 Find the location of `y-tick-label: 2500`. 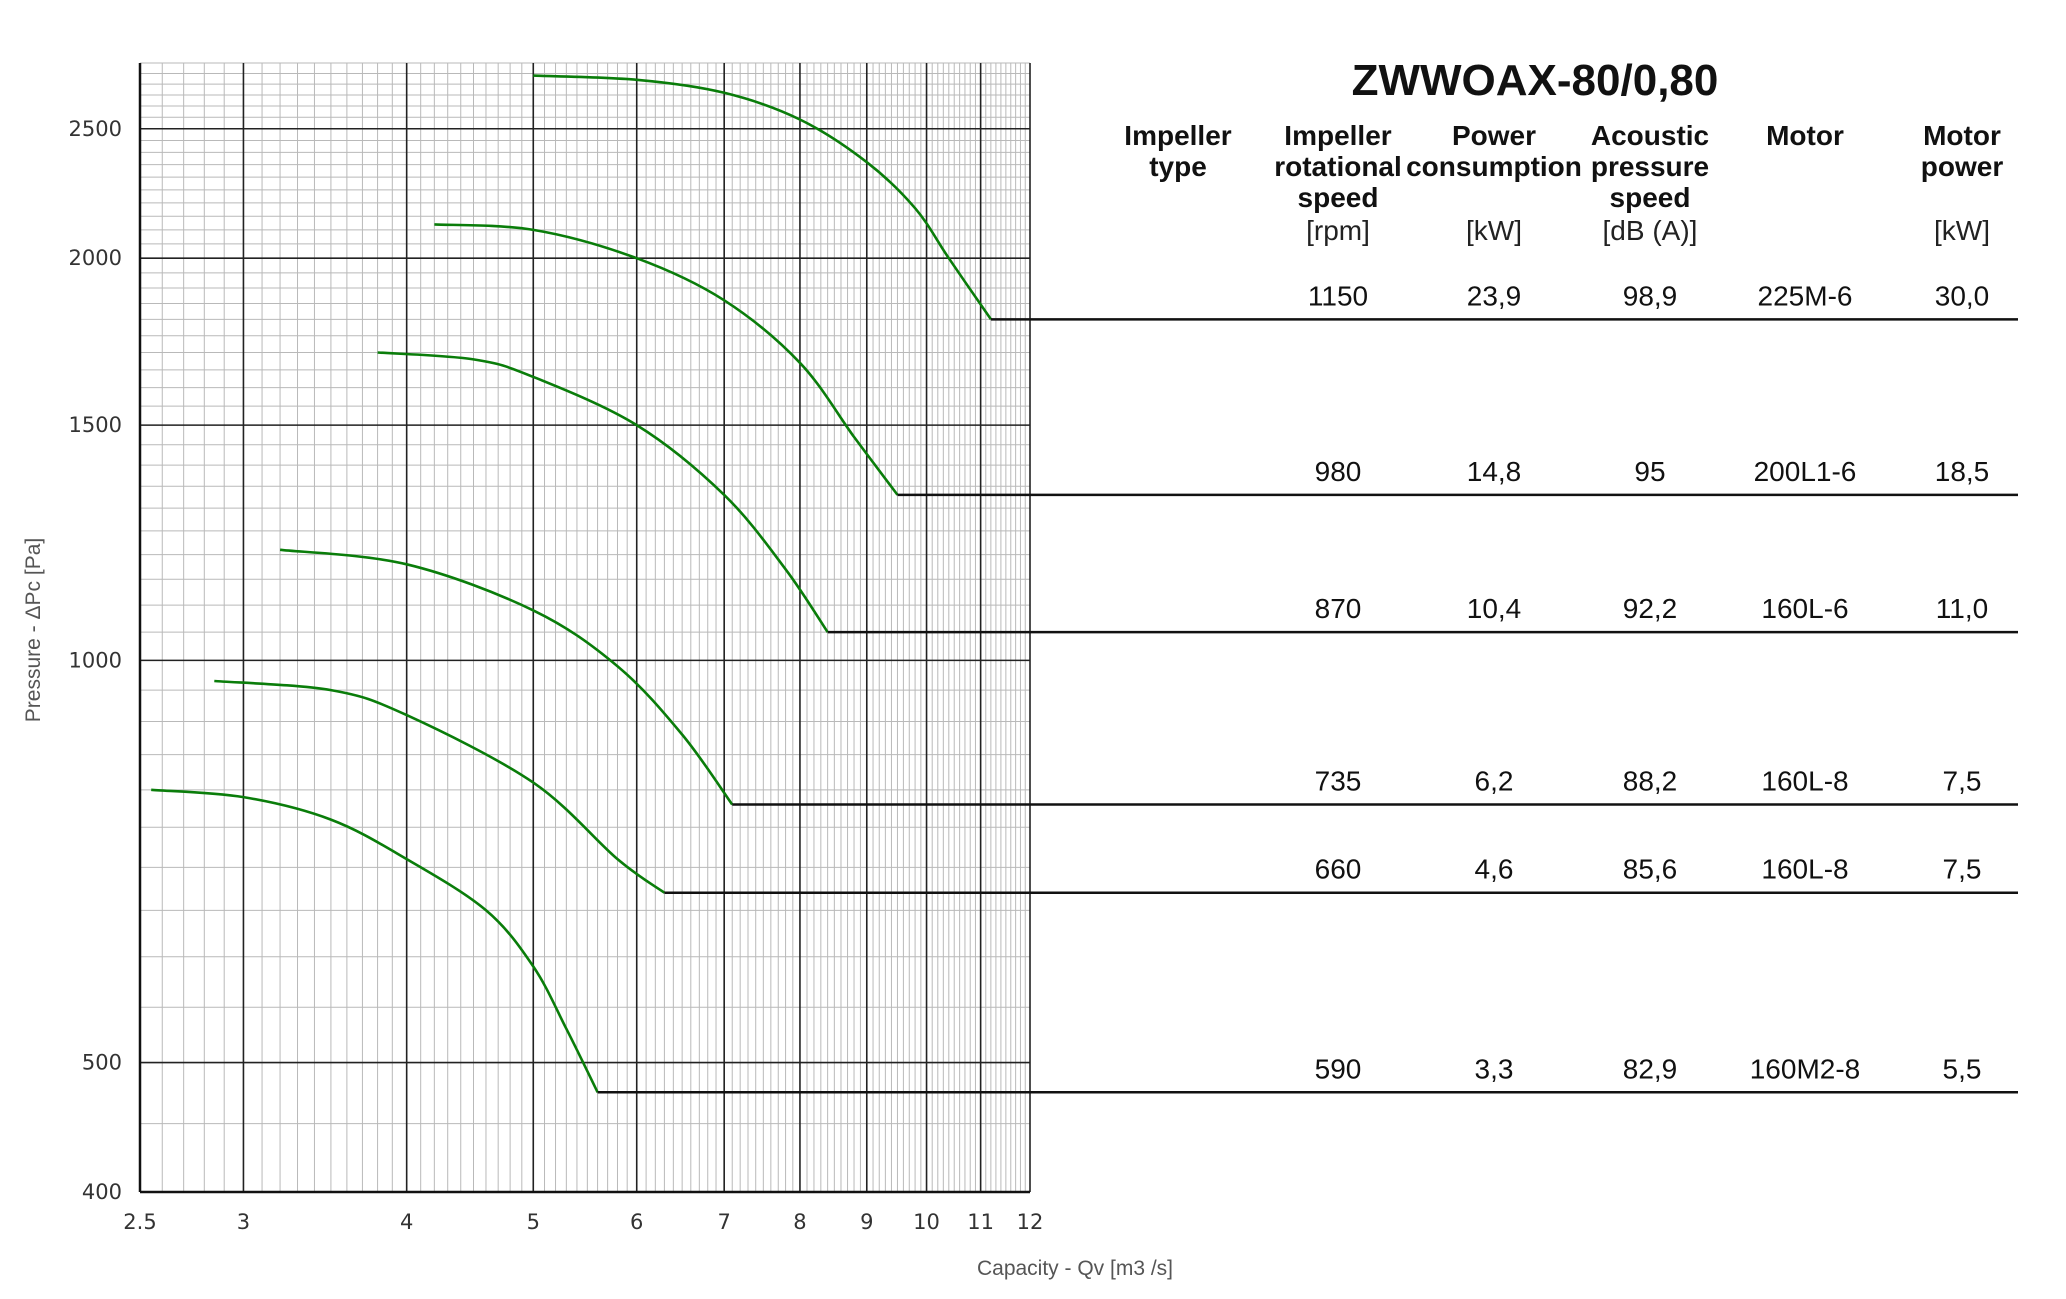

y-tick-label: 2500 is located at coordinates (95, 129).